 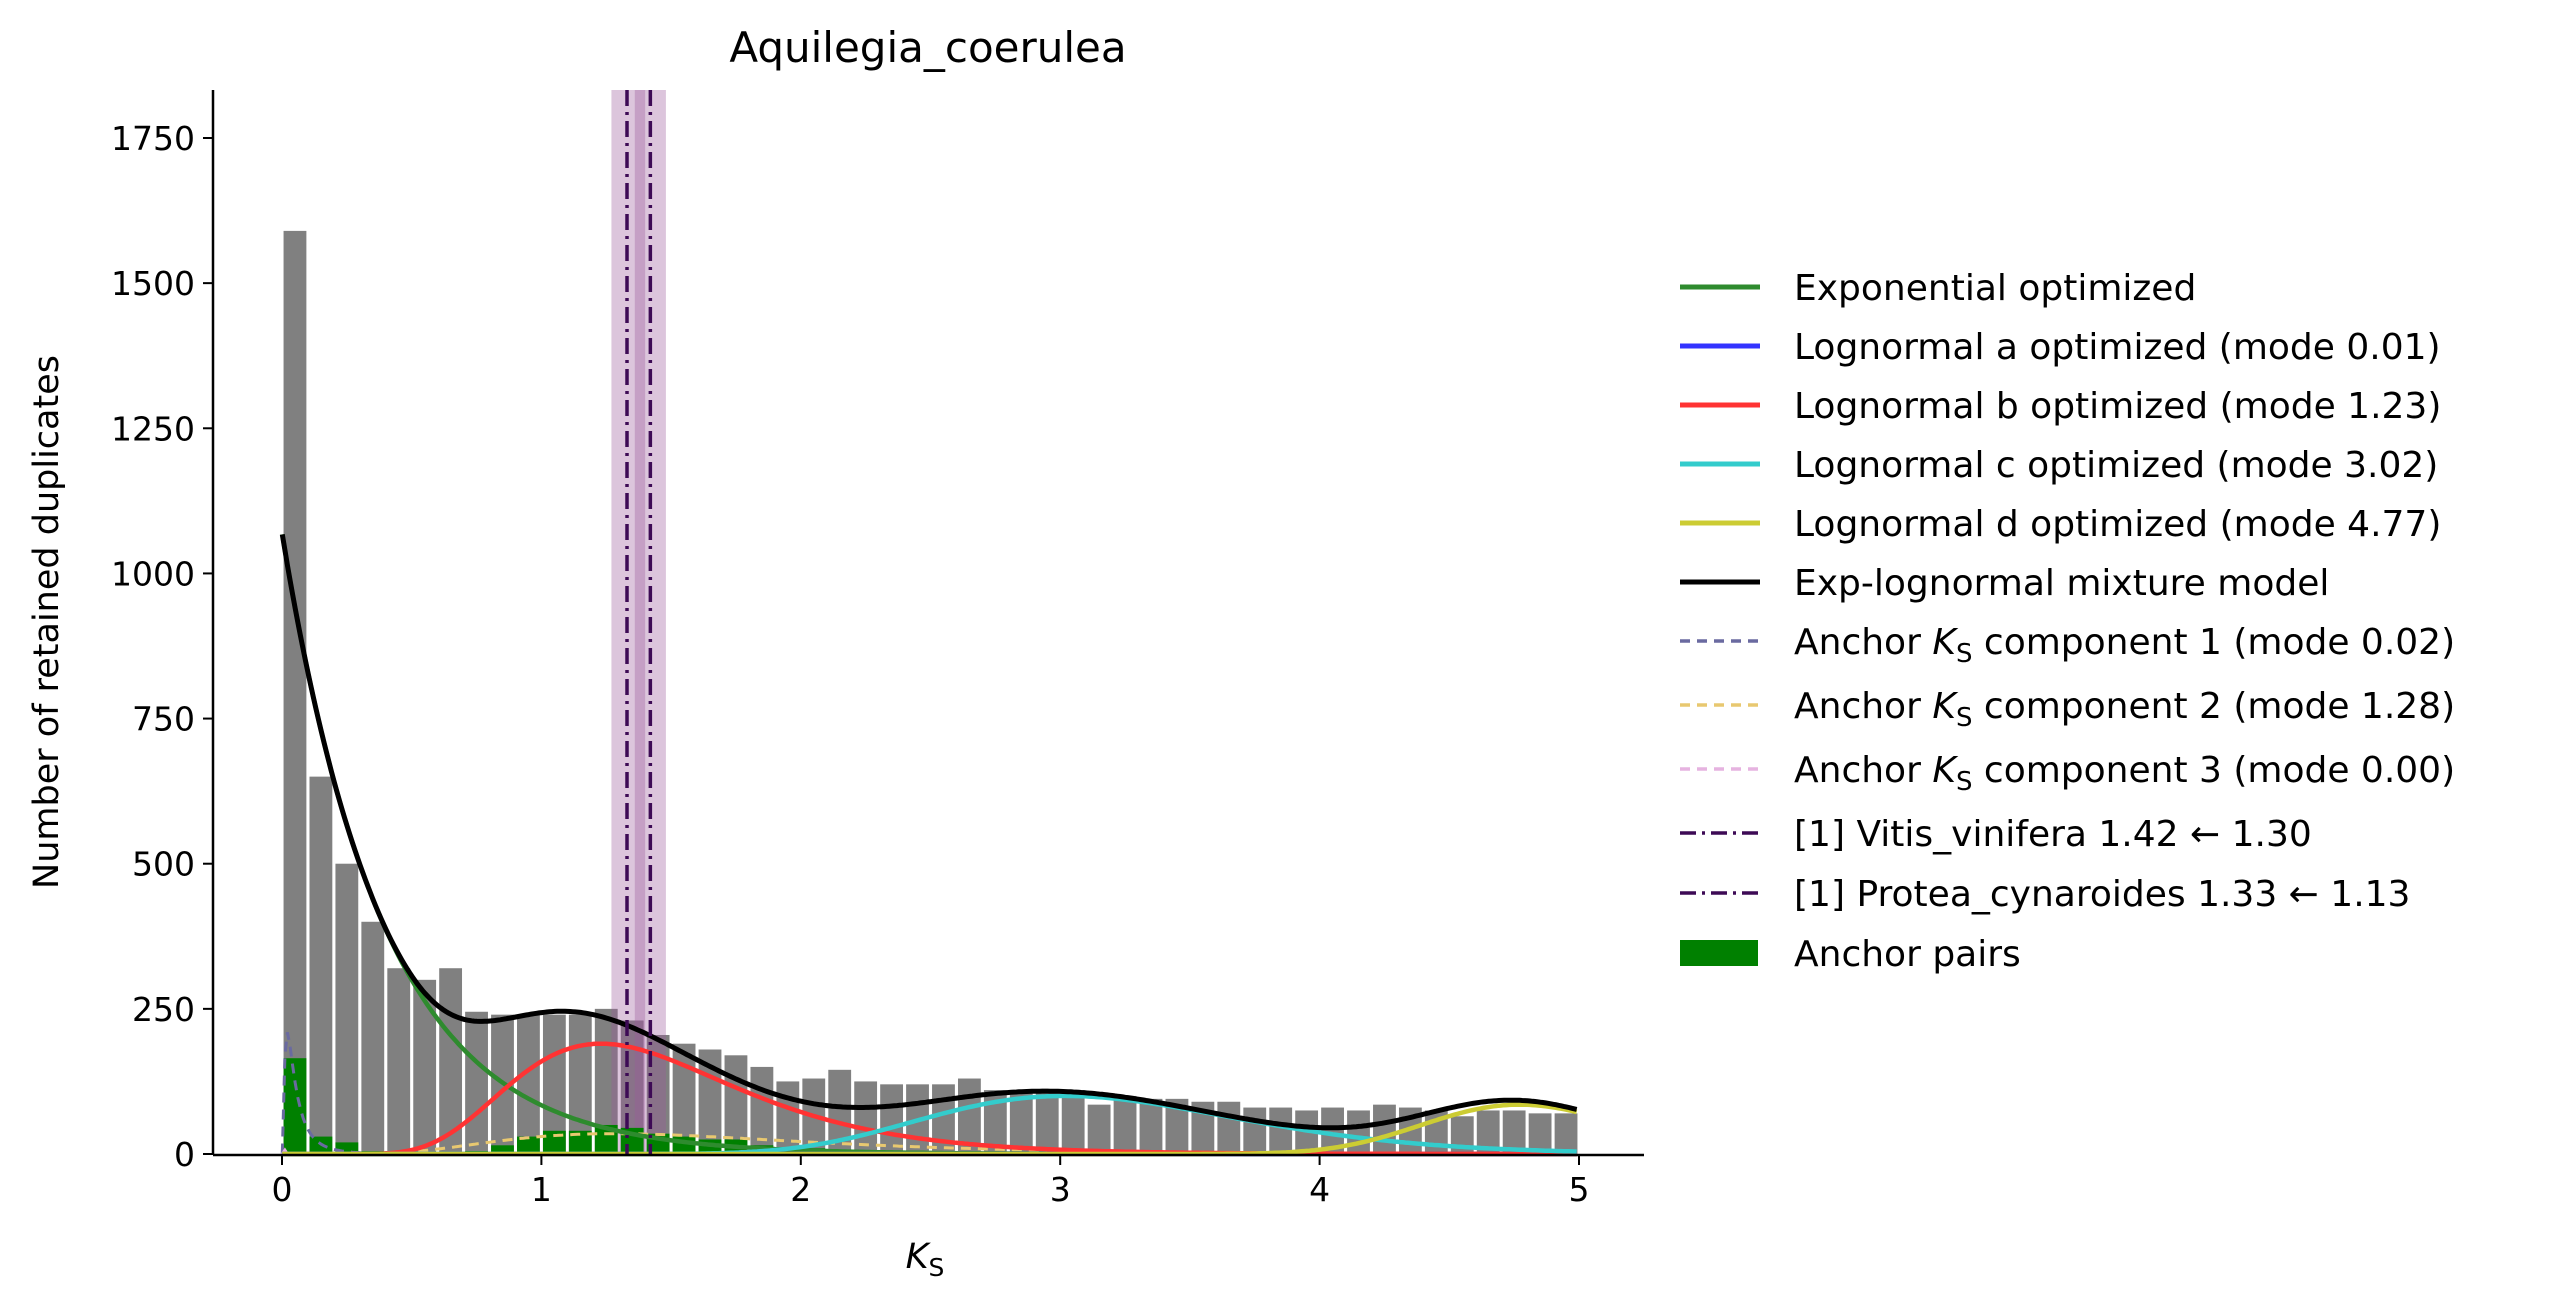 What do you see at coordinates (937, 1267) in the screenshot?
I see `x-axis-label-sub: S` at bounding box center [937, 1267].